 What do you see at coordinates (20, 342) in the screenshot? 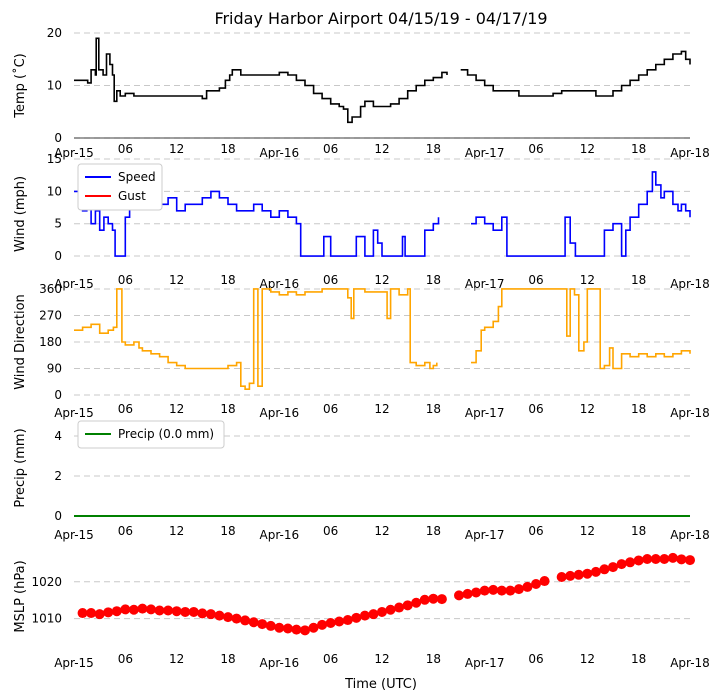
I see `y-axis-label-dir: Wind Direction` at bounding box center [20, 342].